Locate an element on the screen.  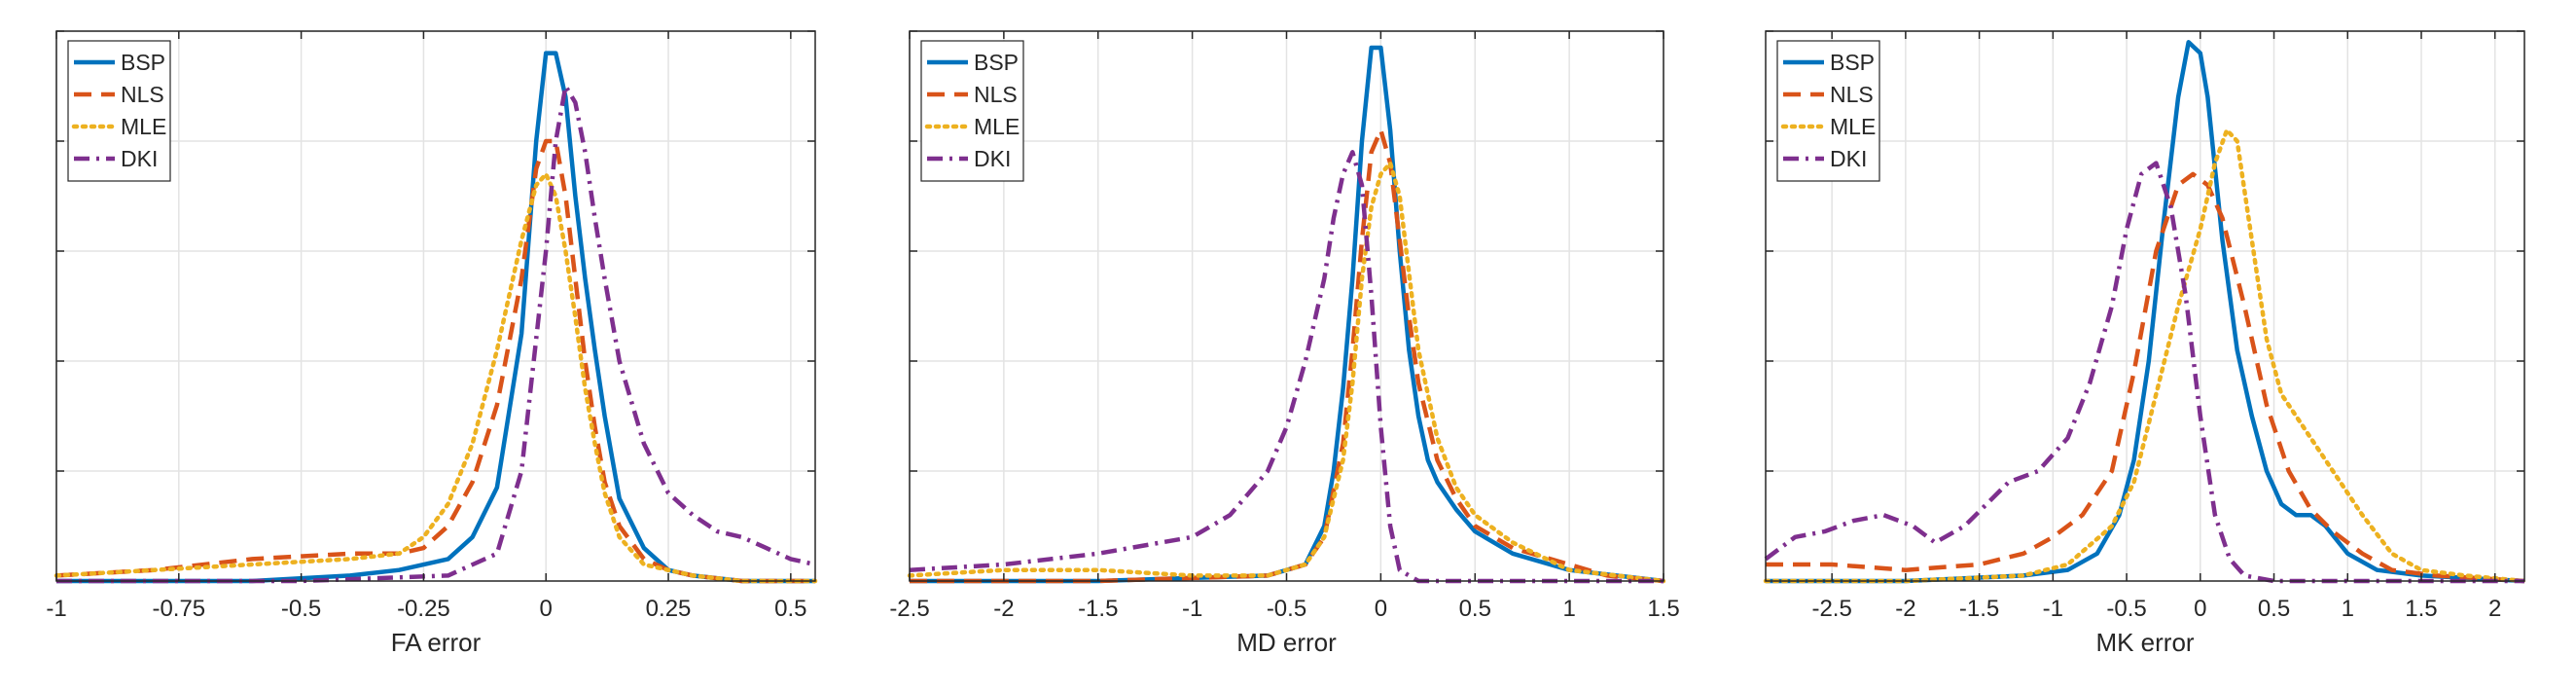
x-tick-label: -0.25 is located at coordinates (423, 609).